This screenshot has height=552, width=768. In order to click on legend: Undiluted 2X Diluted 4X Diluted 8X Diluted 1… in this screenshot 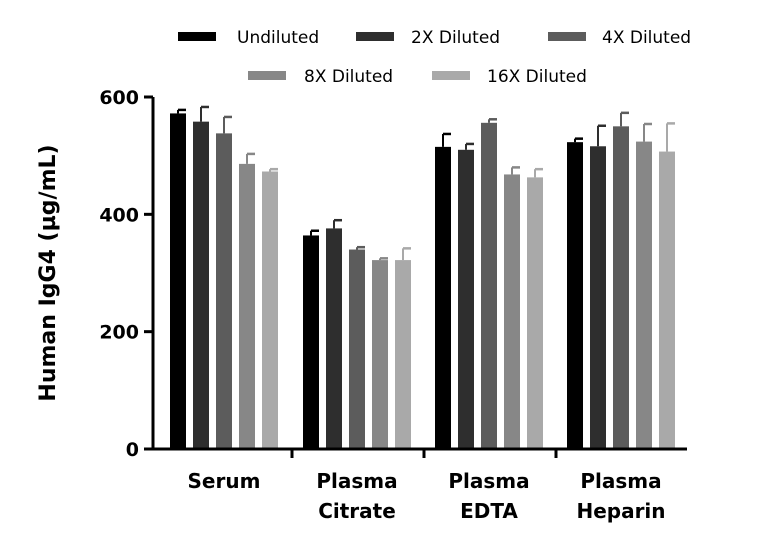, I will do `click(434, 57)`.